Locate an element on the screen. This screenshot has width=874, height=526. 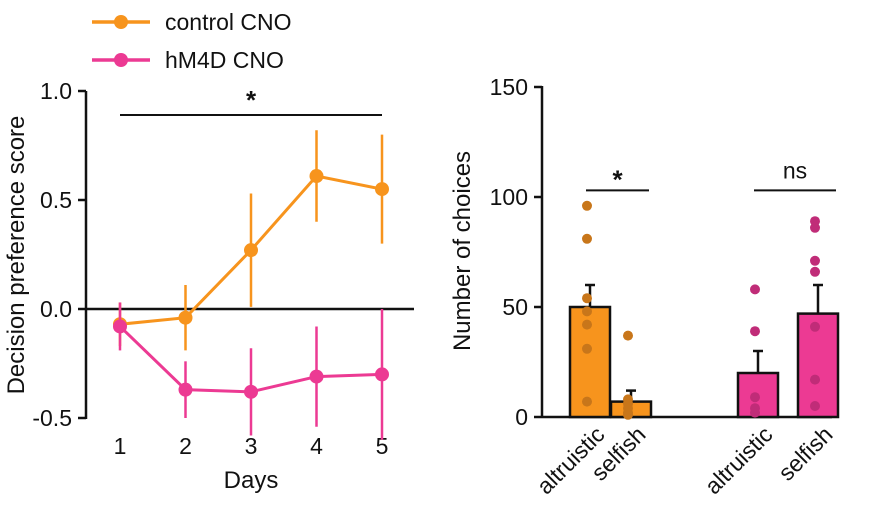
bar-chart-y-label: Number of choices is located at coordinates (462, 251).